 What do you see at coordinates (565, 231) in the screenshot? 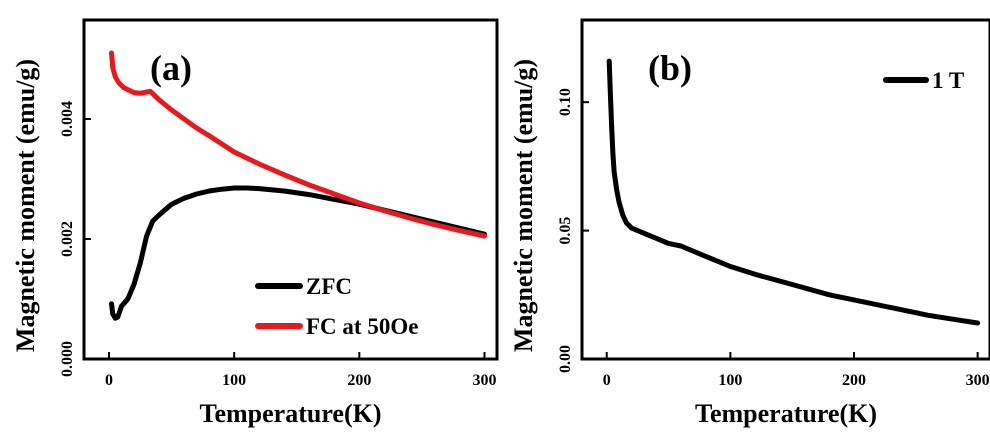
I see `y-tick-label: 0.05` at bounding box center [565, 231].